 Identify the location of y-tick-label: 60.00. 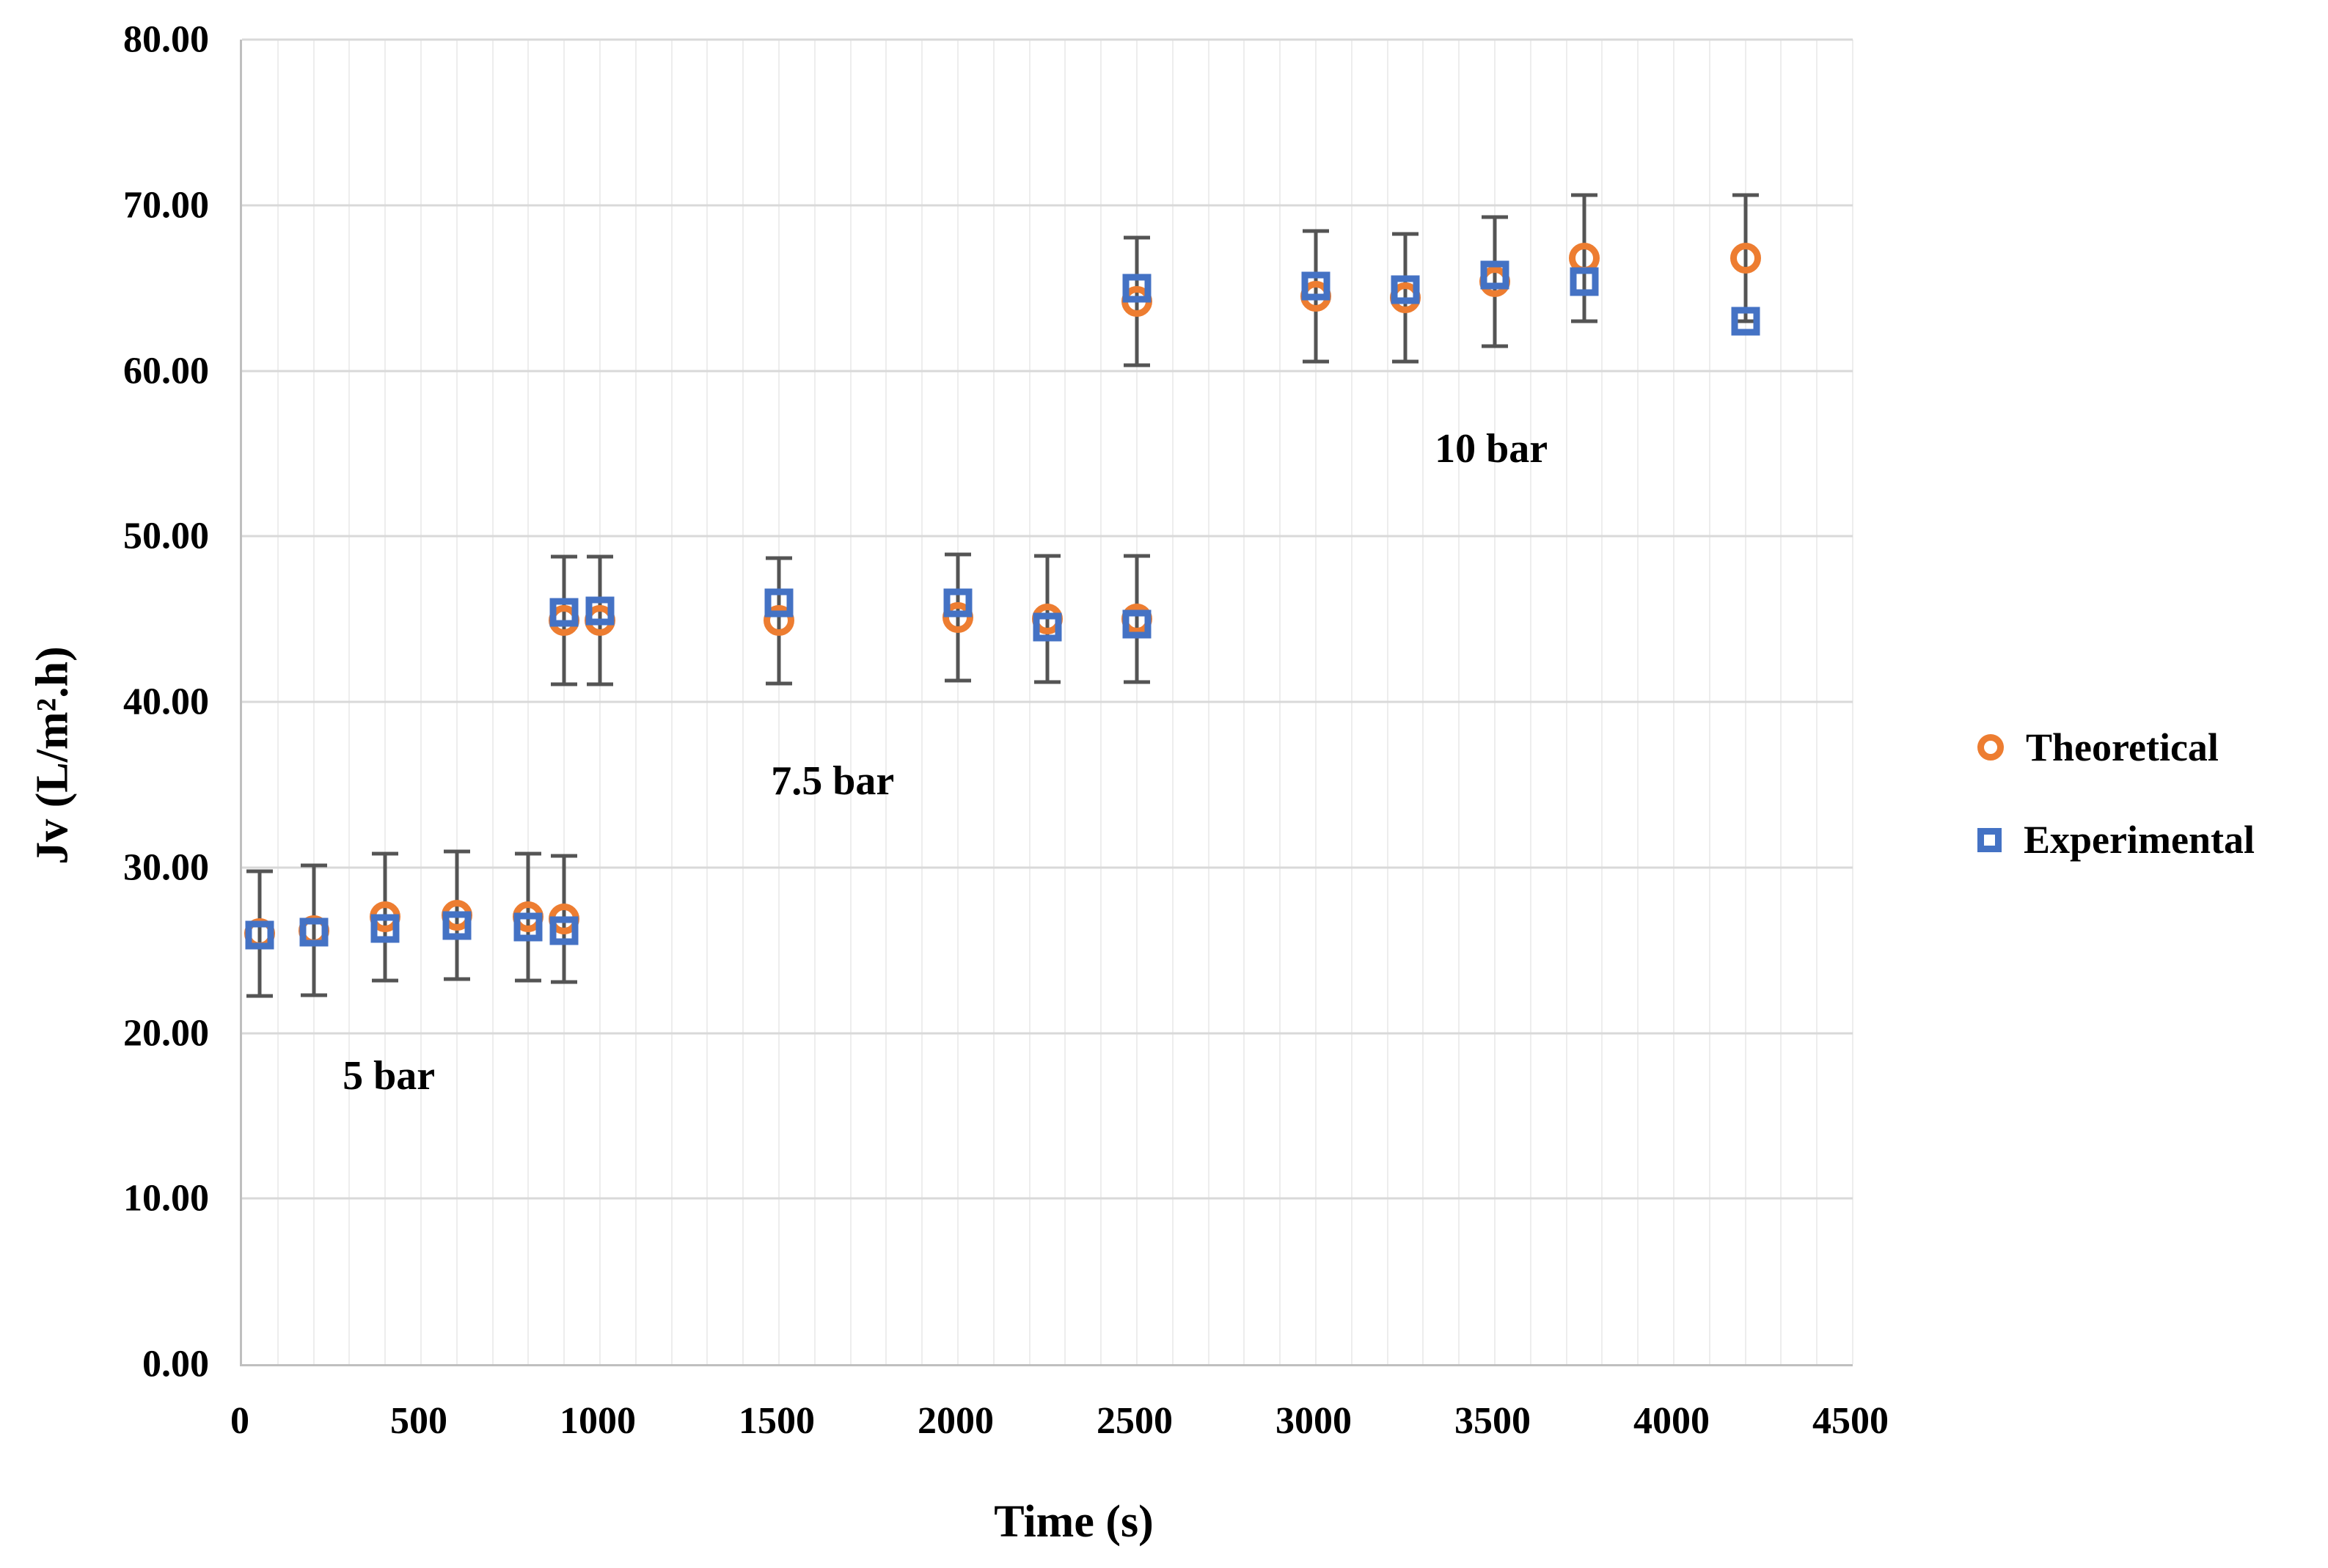
(166, 371).